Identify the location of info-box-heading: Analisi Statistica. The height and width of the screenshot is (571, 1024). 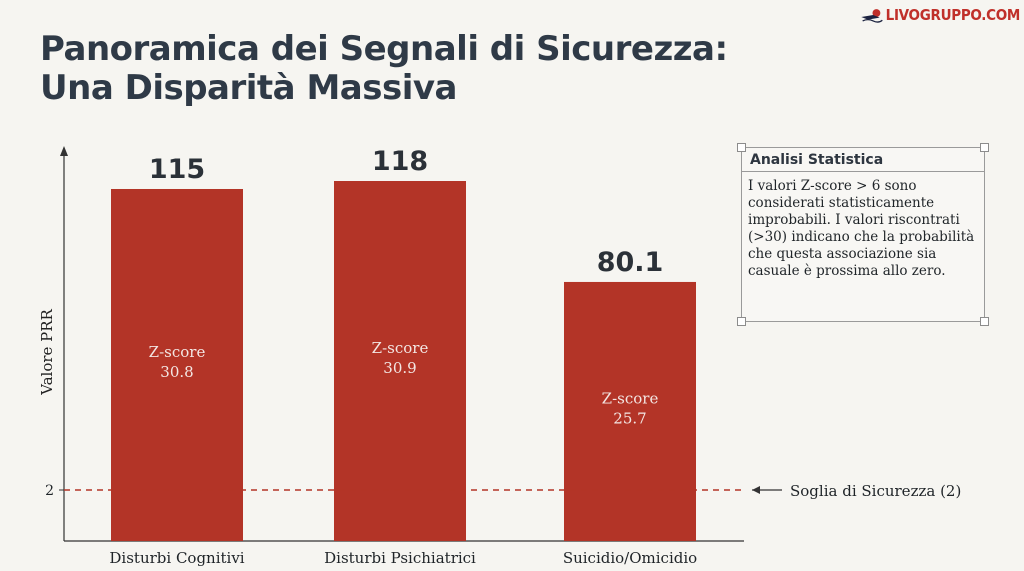
(863, 160).